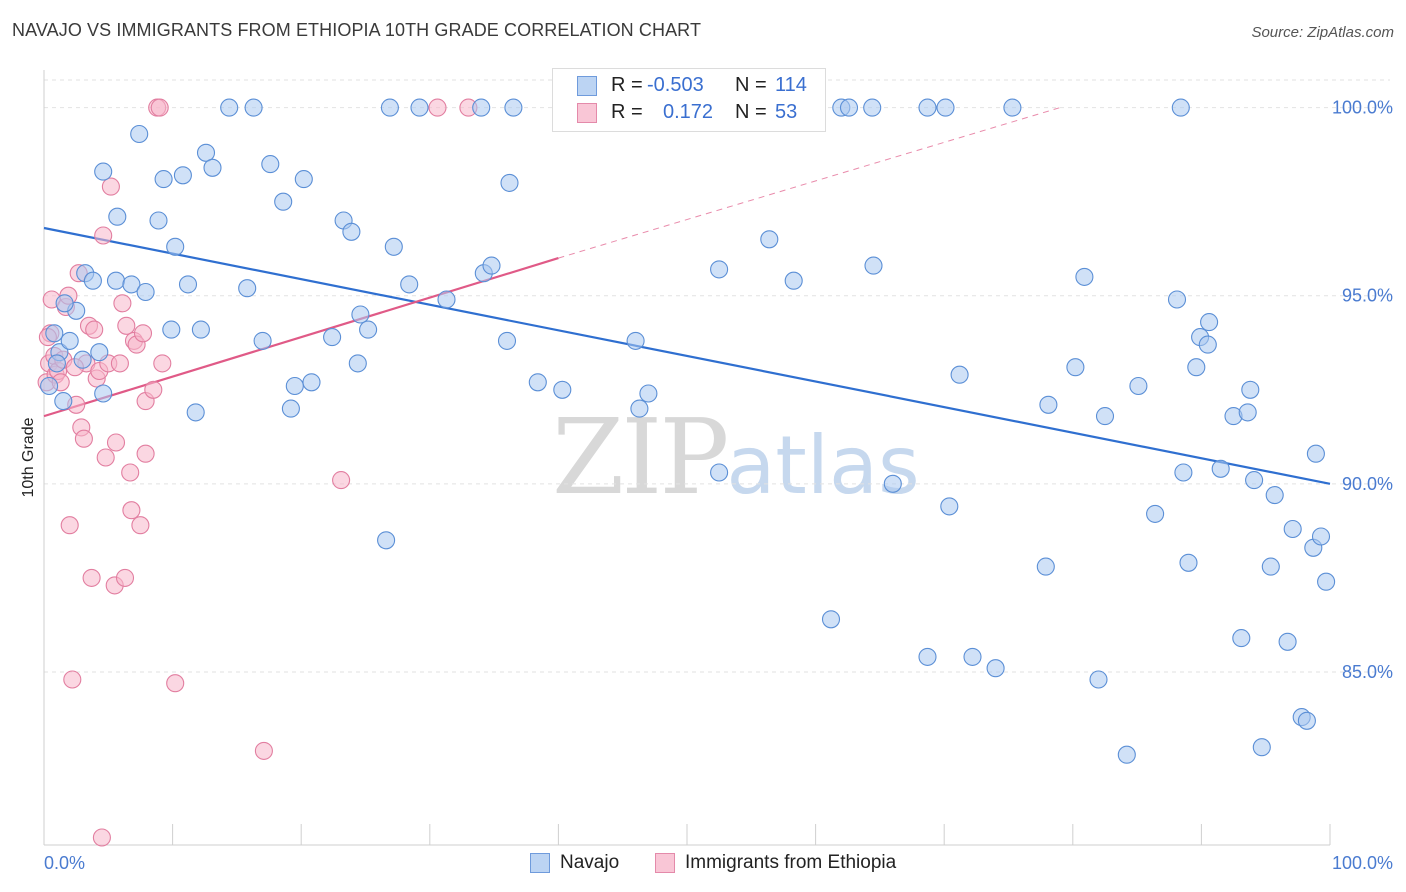  I want to click on correlation-legend: R = -0.503 N = 114 R = 0.172 N = 53, so click(689, 100).